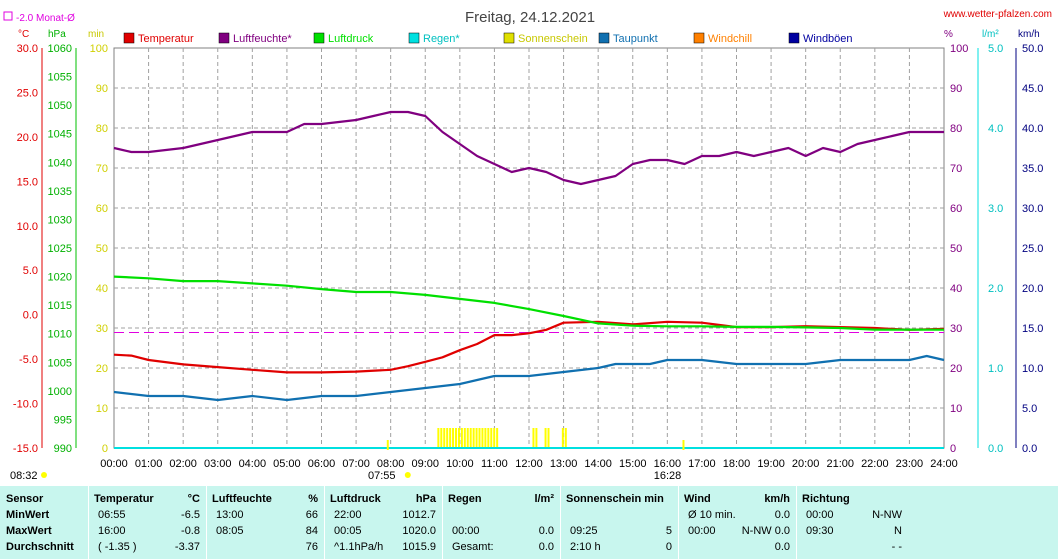  I want to click on stats-cell-value: N-NW 0.0, so click(765, 531).